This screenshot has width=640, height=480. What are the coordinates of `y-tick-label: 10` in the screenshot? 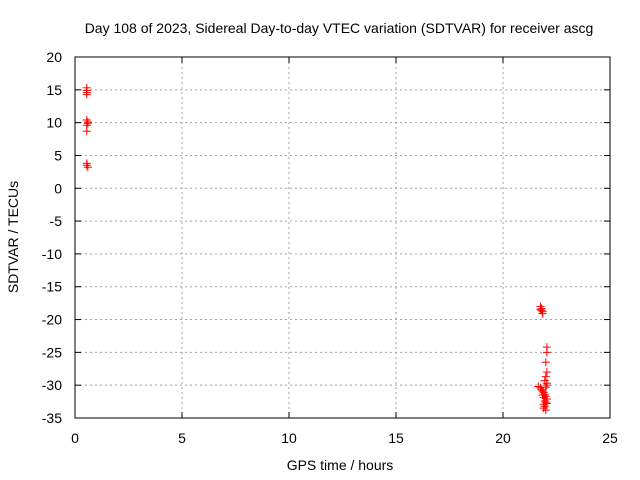 It's located at (54, 123).